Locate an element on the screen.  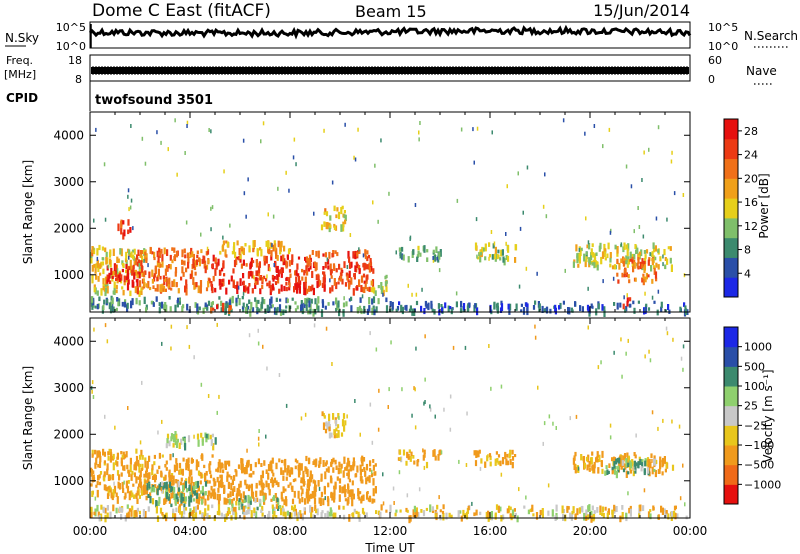
station-title: Dome C East (fitACF) is located at coordinates (181, 11).